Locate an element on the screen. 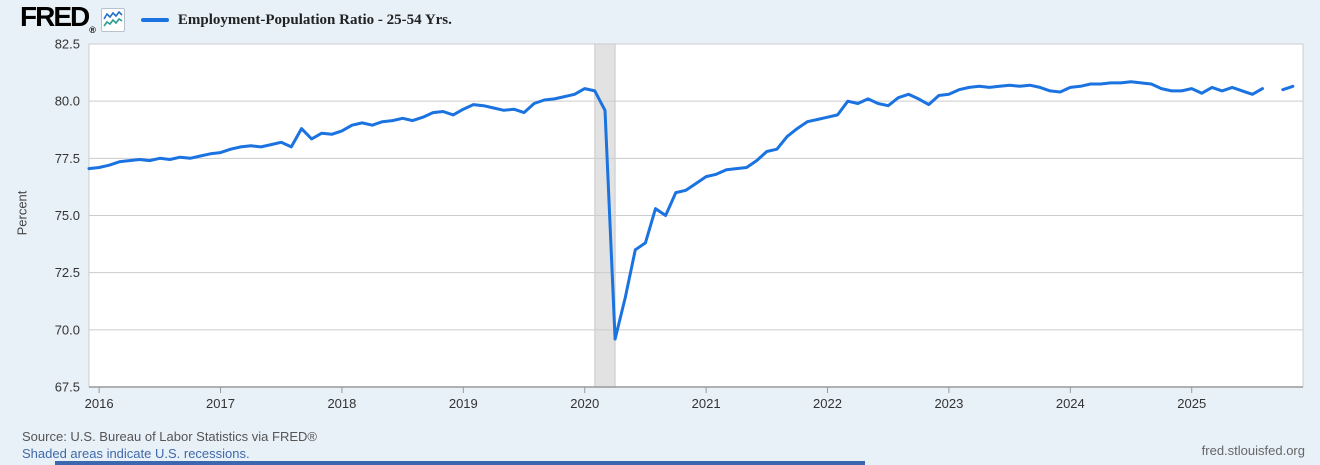 Image resolution: width=1320 pixels, height=465 pixels. fred-logo: FRED® is located at coordinates (58, 19).